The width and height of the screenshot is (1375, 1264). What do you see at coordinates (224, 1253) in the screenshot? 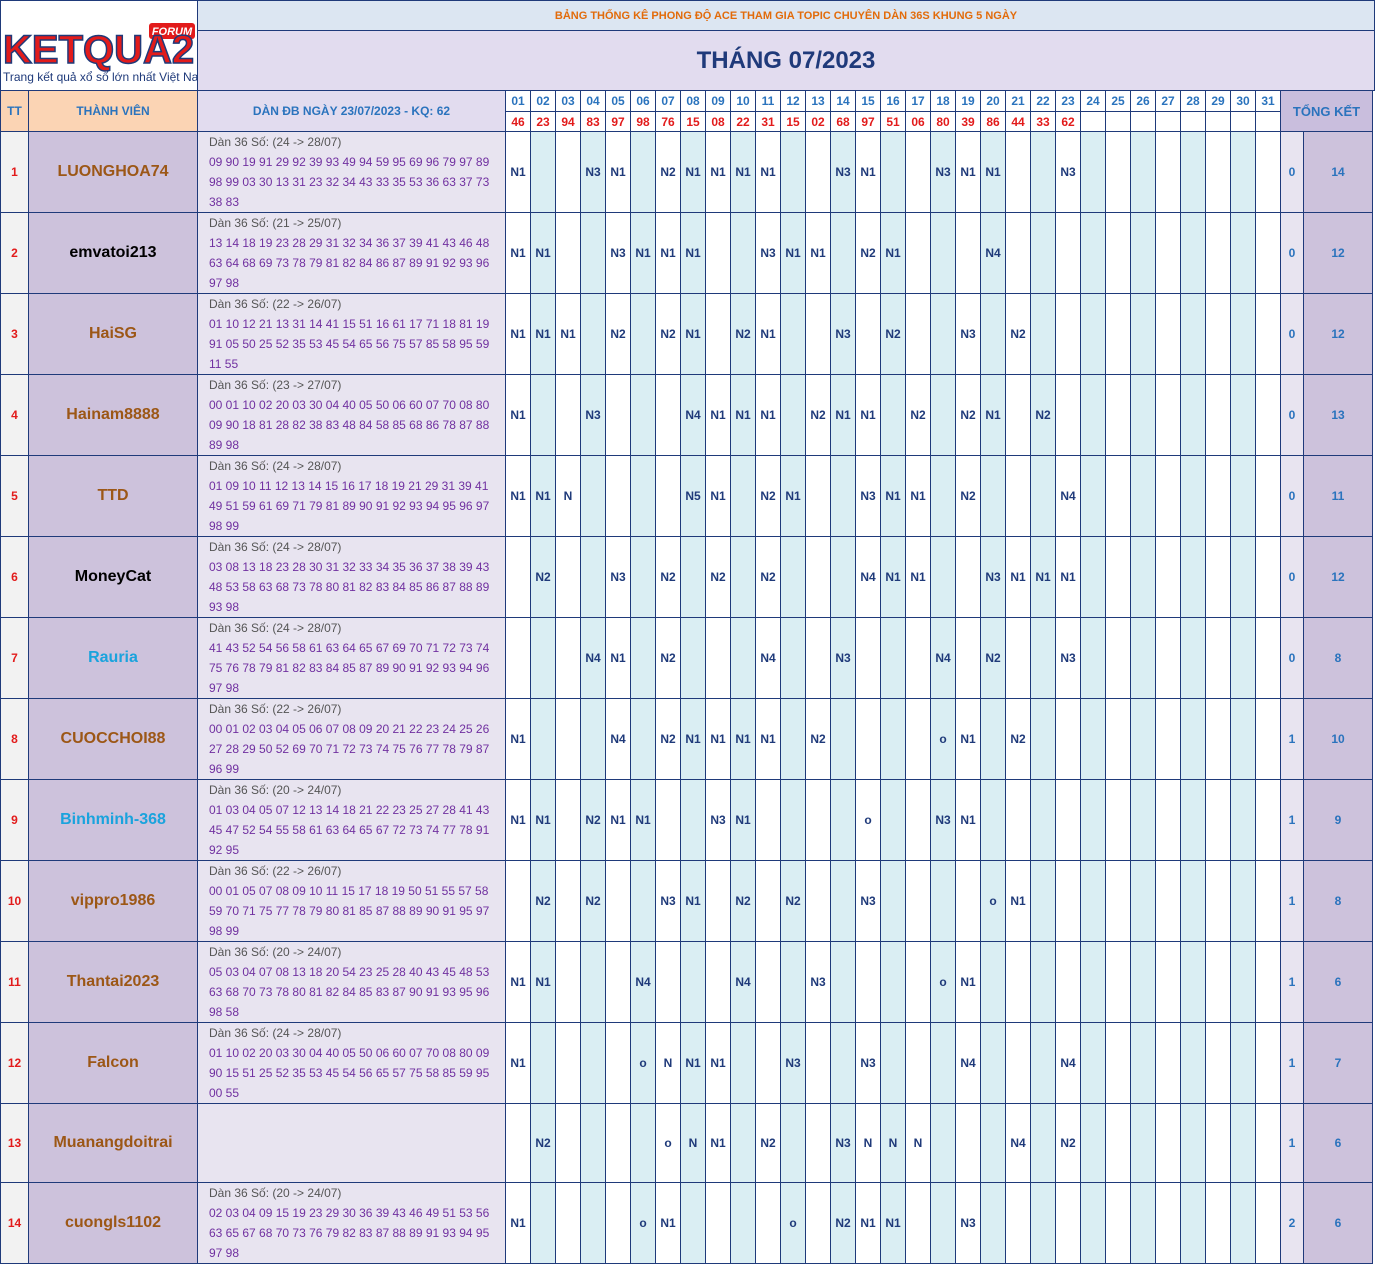
I see `dan-line: 97 98` at bounding box center [224, 1253].